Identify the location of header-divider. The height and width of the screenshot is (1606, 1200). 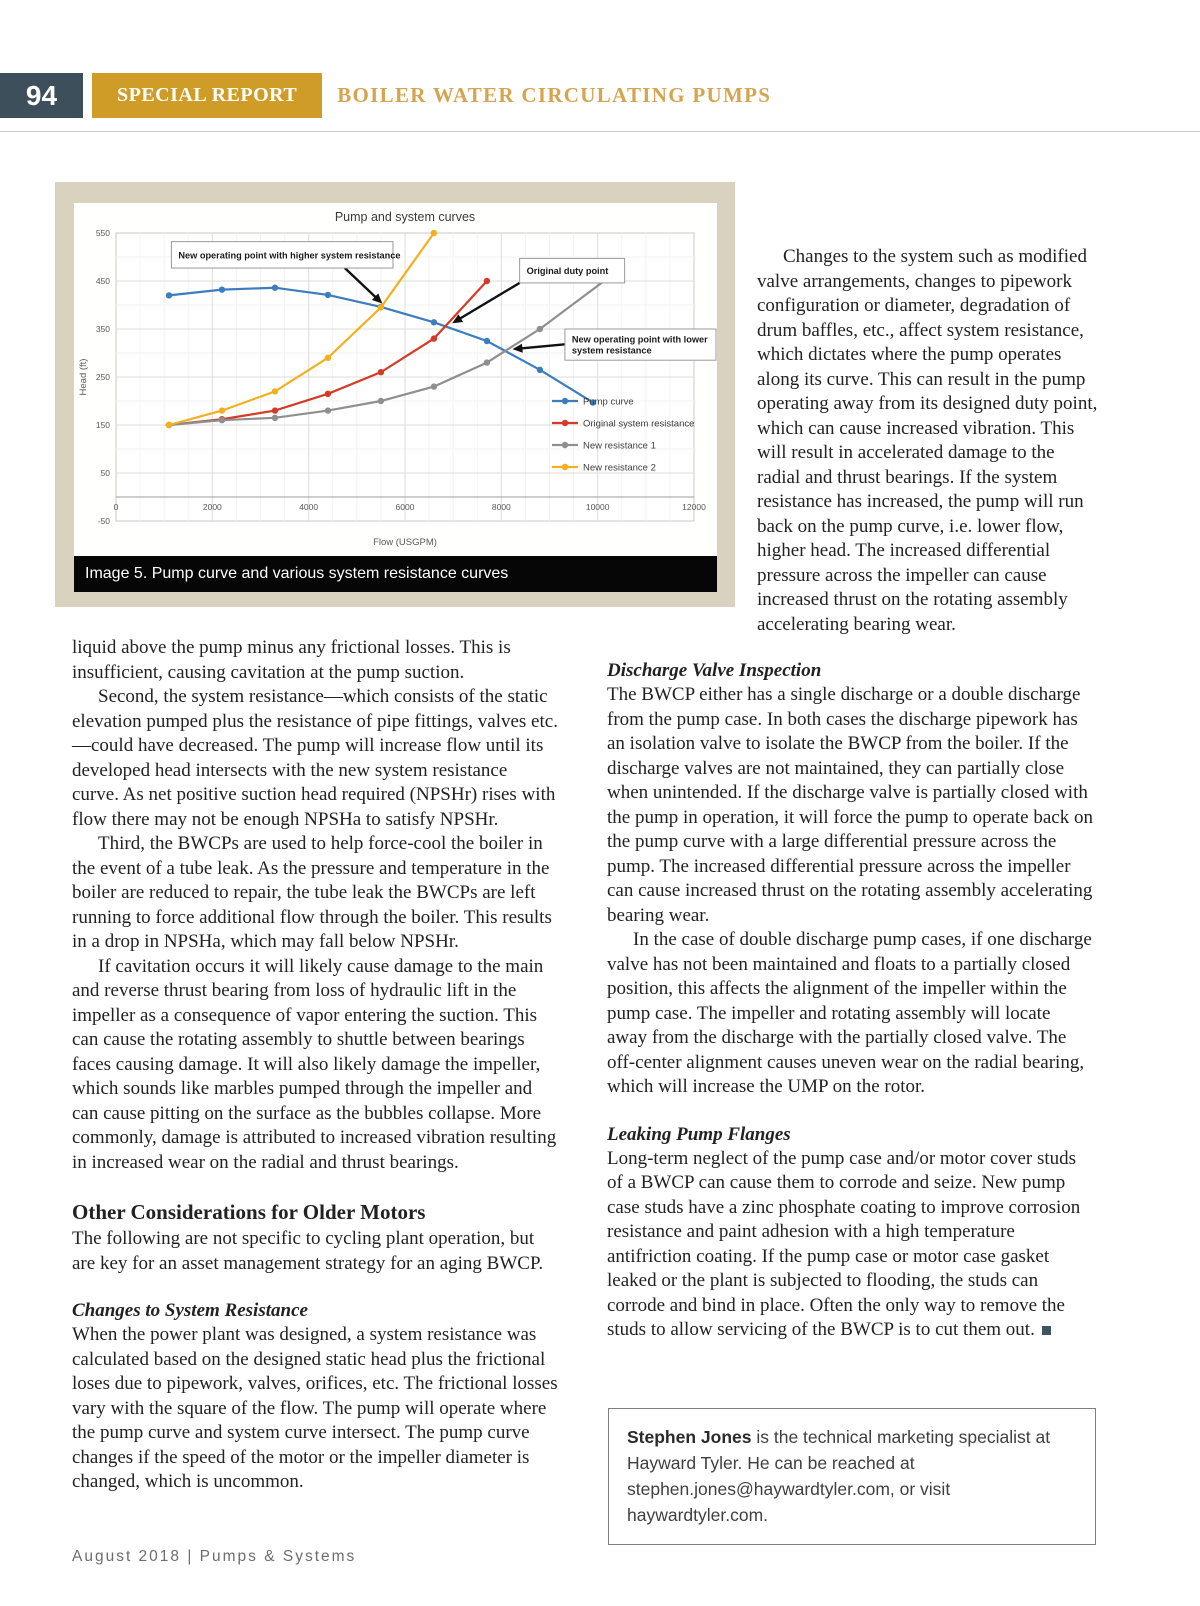
(600, 131).